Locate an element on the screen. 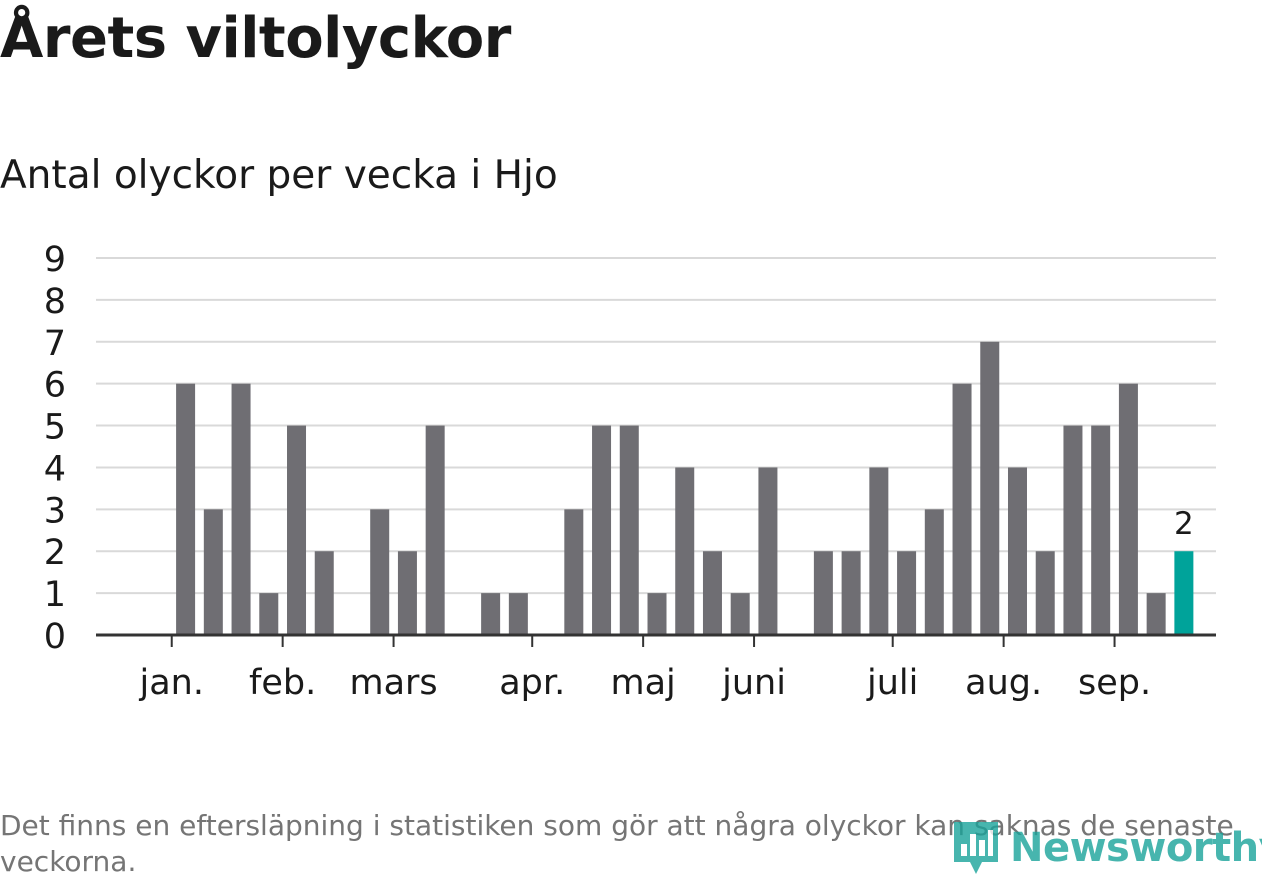 The width and height of the screenshot is (1262, 880). newsworthy-logo: Newsworthy is located at coordinates (1106, 848).